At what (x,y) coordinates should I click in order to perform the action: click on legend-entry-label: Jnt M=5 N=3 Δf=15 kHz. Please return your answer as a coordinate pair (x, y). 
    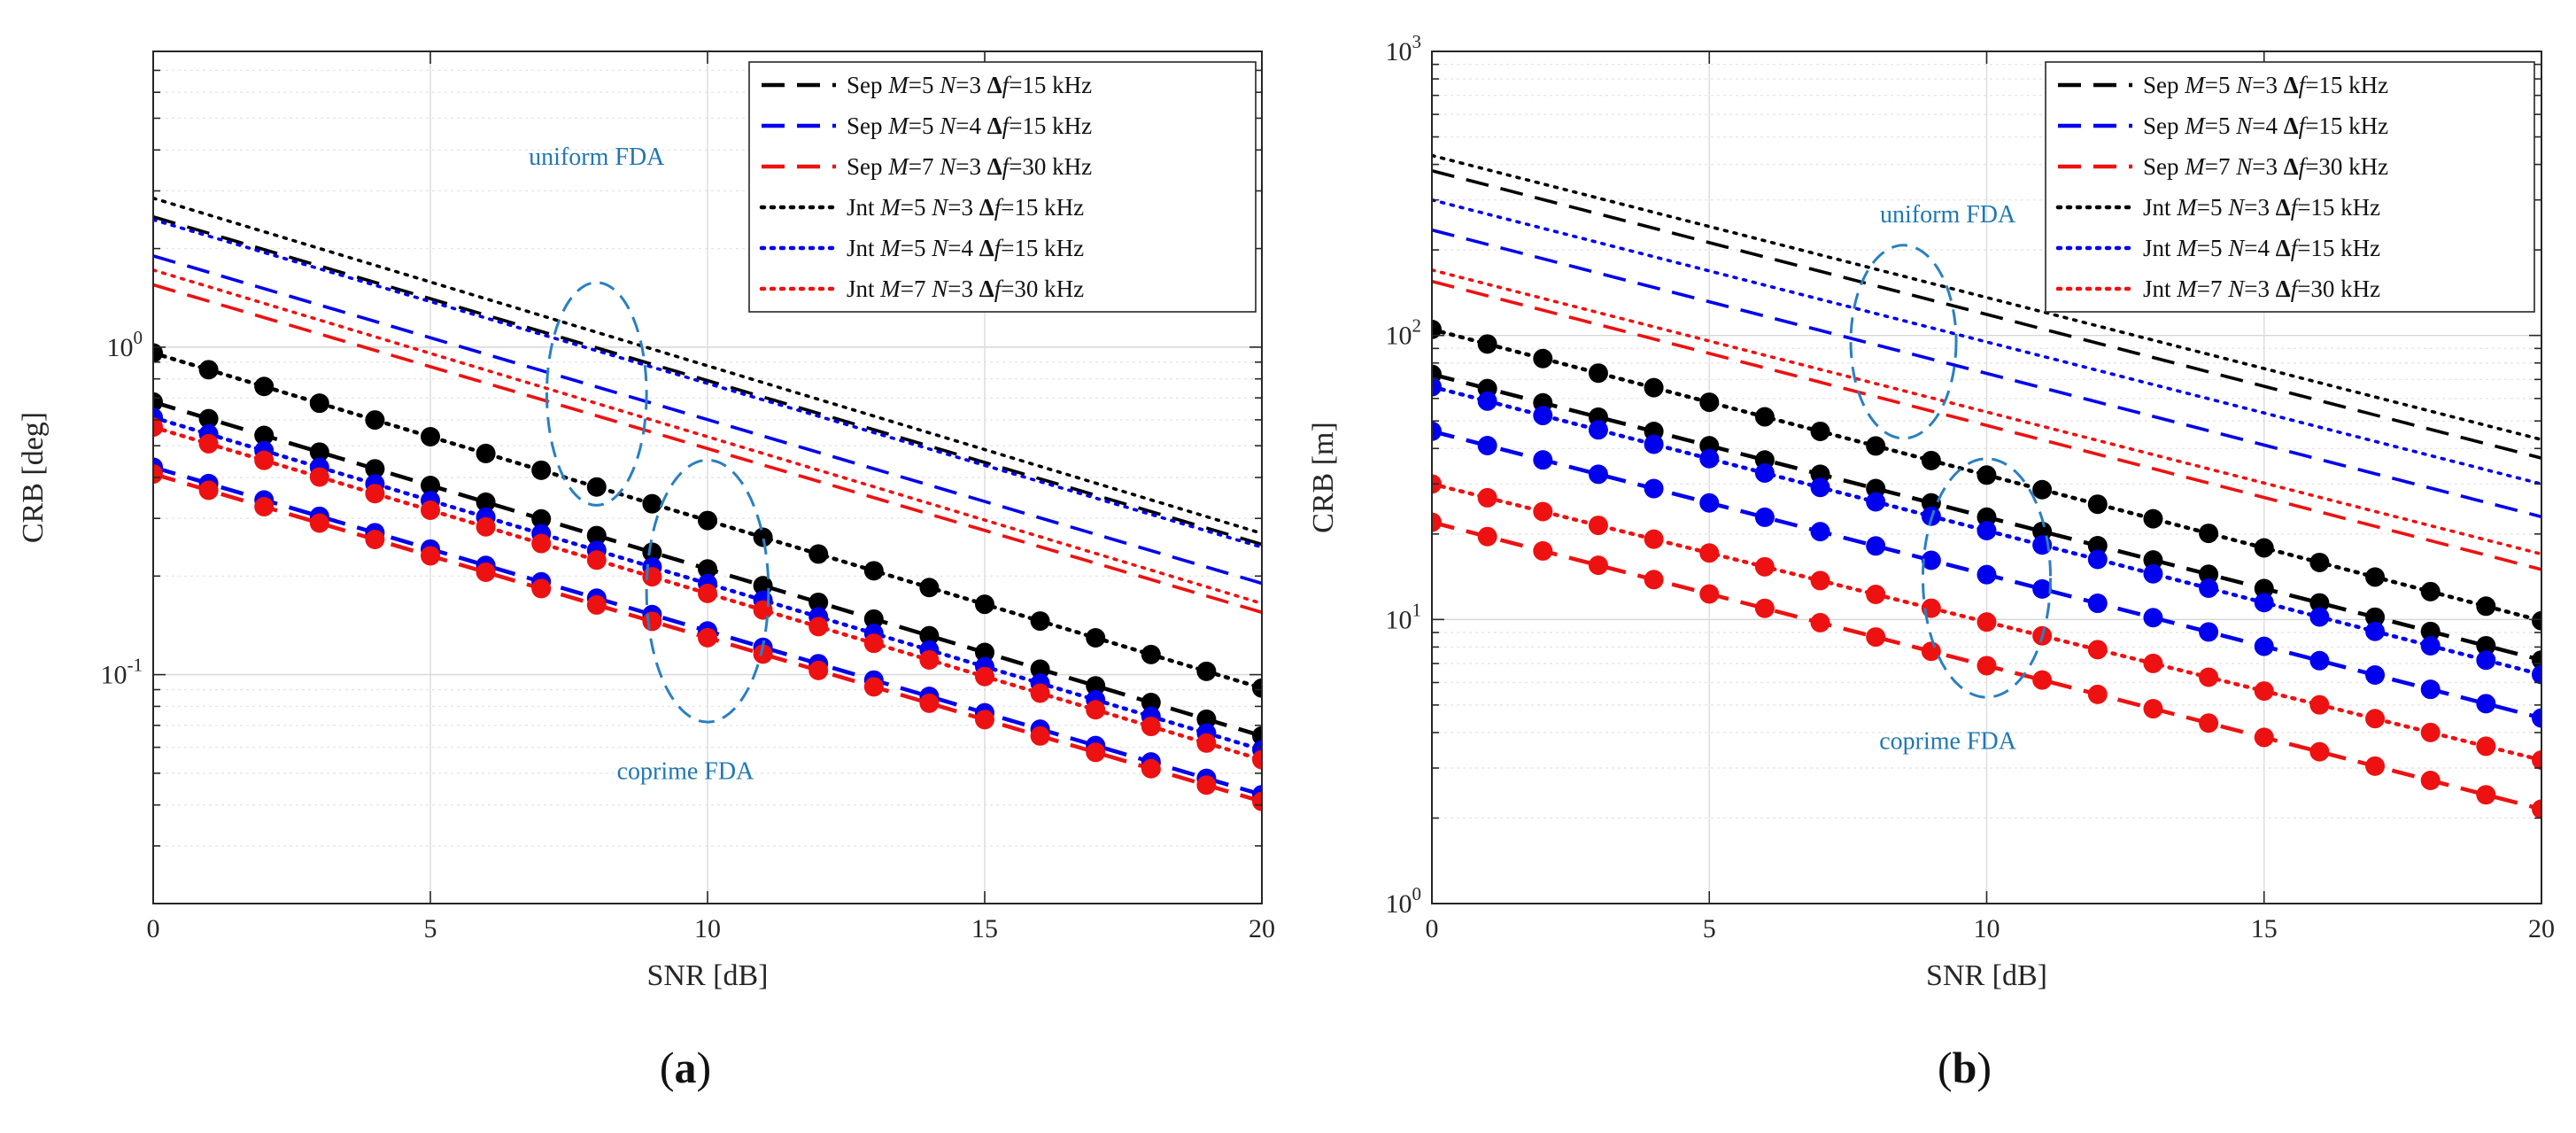
    Looking at the image, I should click on (2261, 207).